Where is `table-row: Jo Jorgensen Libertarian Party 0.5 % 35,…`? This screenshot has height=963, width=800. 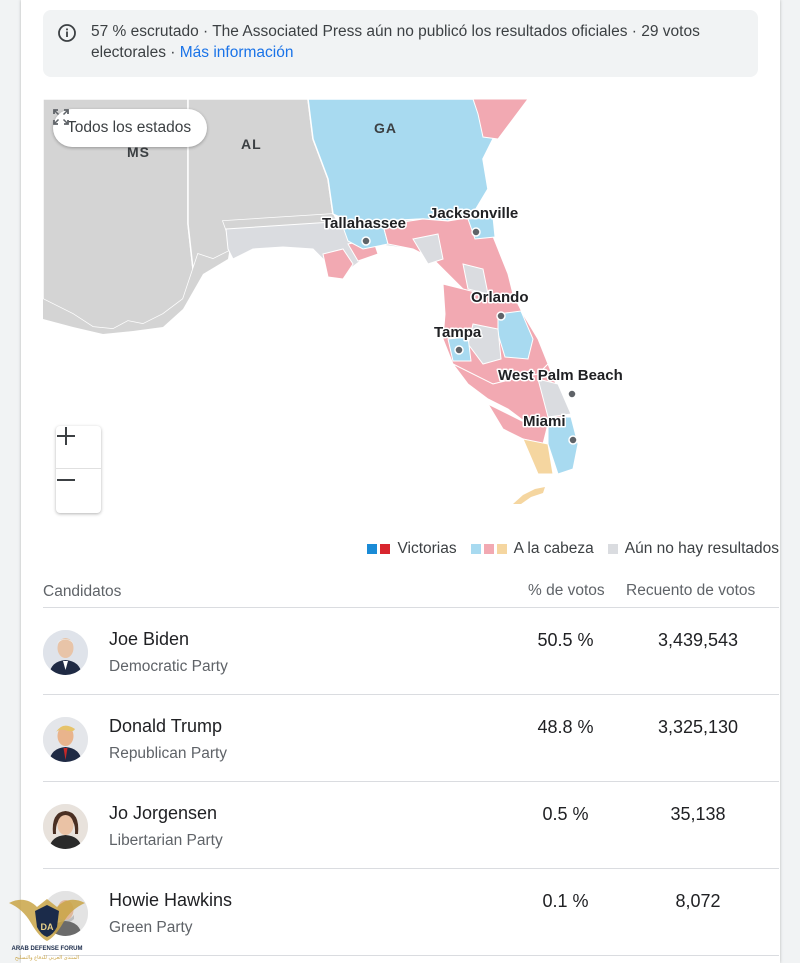
table-row: Jo Jorgensen Libertarian Party 0.5 % 35,… is located at coordinates (411, 825).